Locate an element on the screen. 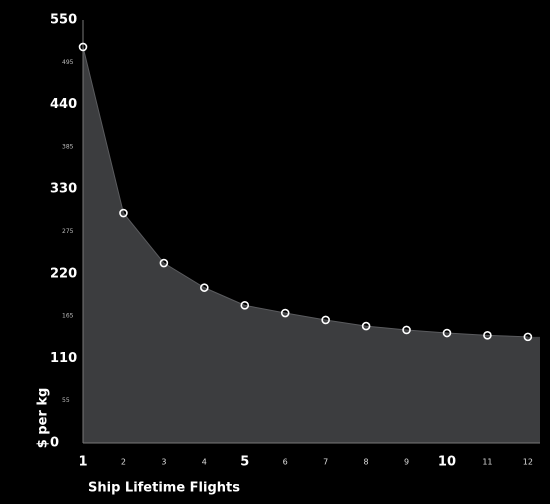 The width and height of the screenshot is (550, 504). x-tick-label: 5 is located at coordinates (244, 462).